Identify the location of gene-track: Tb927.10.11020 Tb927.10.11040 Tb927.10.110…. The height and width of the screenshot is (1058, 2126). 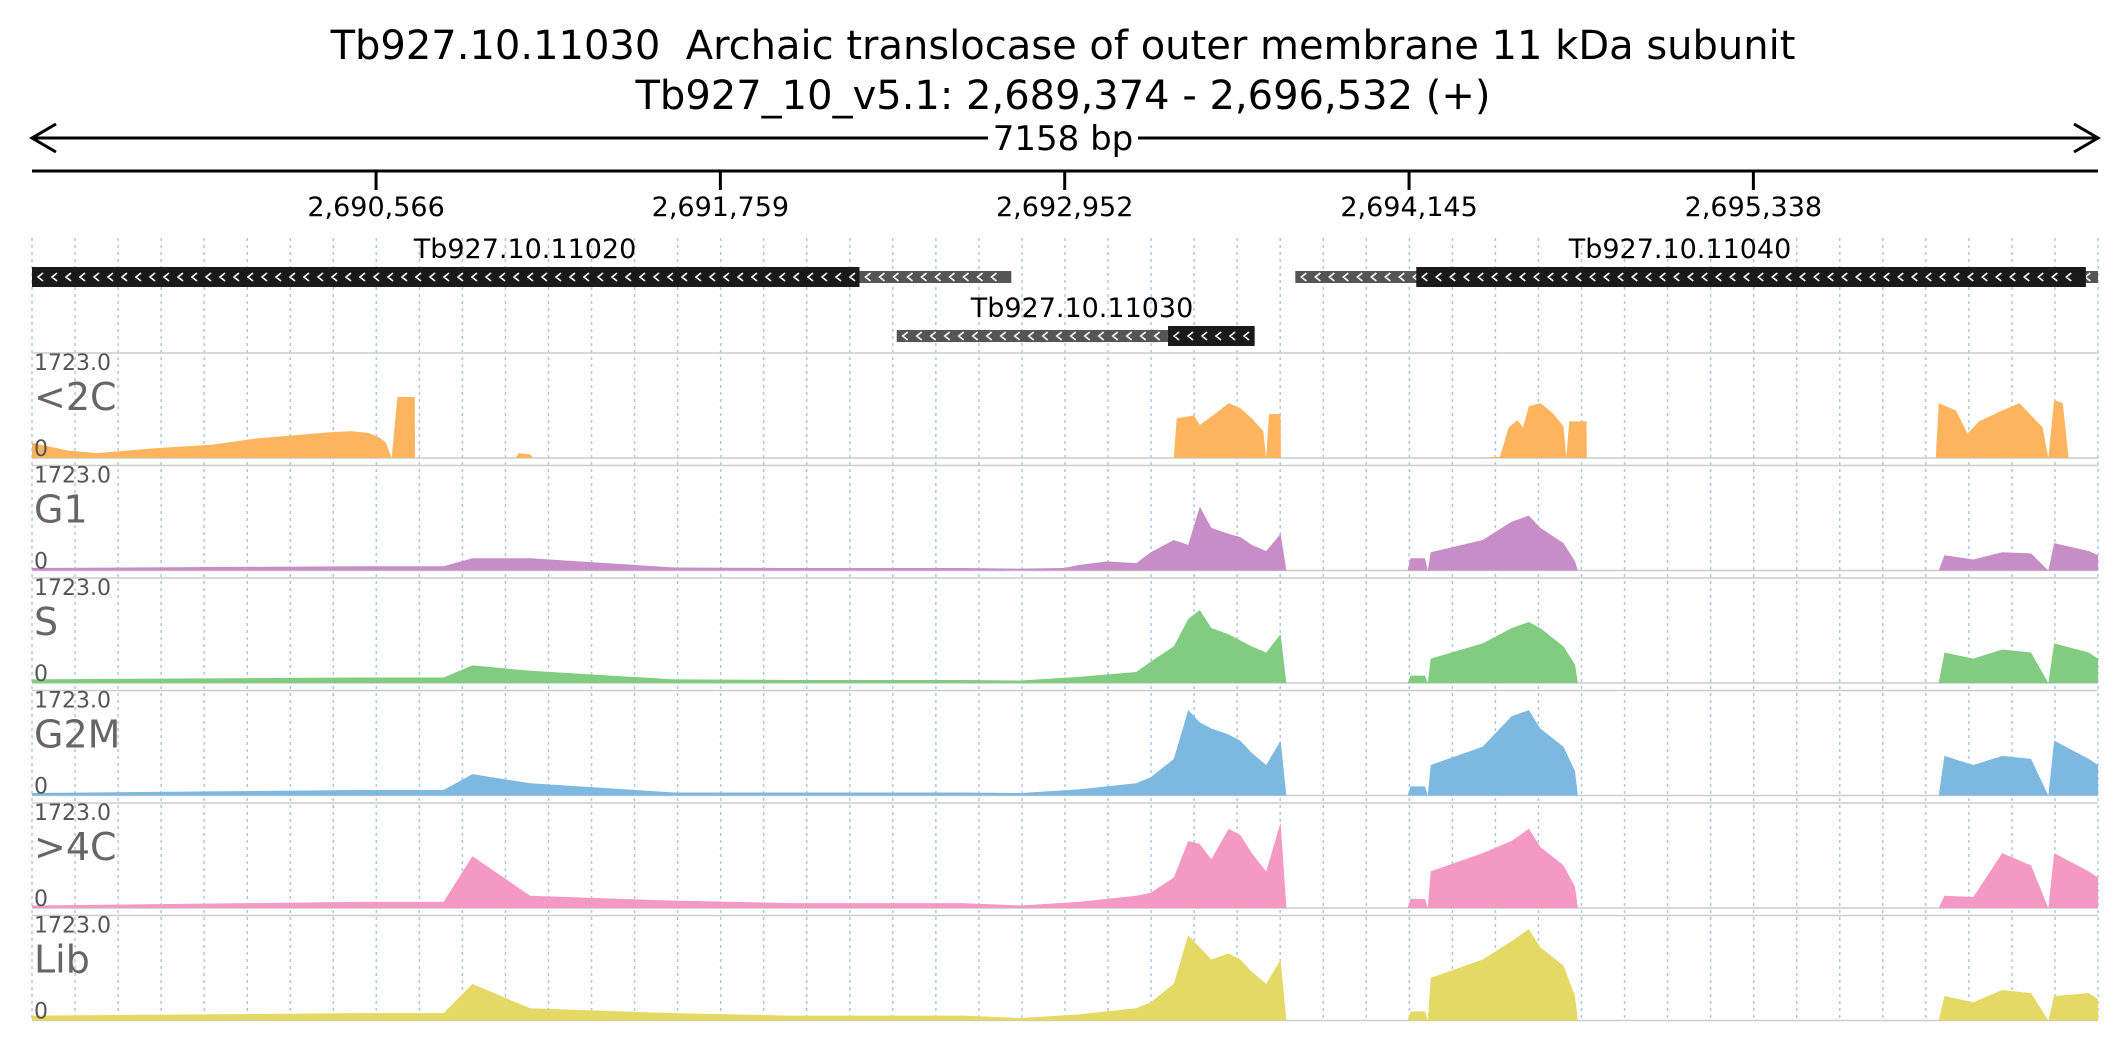
(1065, 290).